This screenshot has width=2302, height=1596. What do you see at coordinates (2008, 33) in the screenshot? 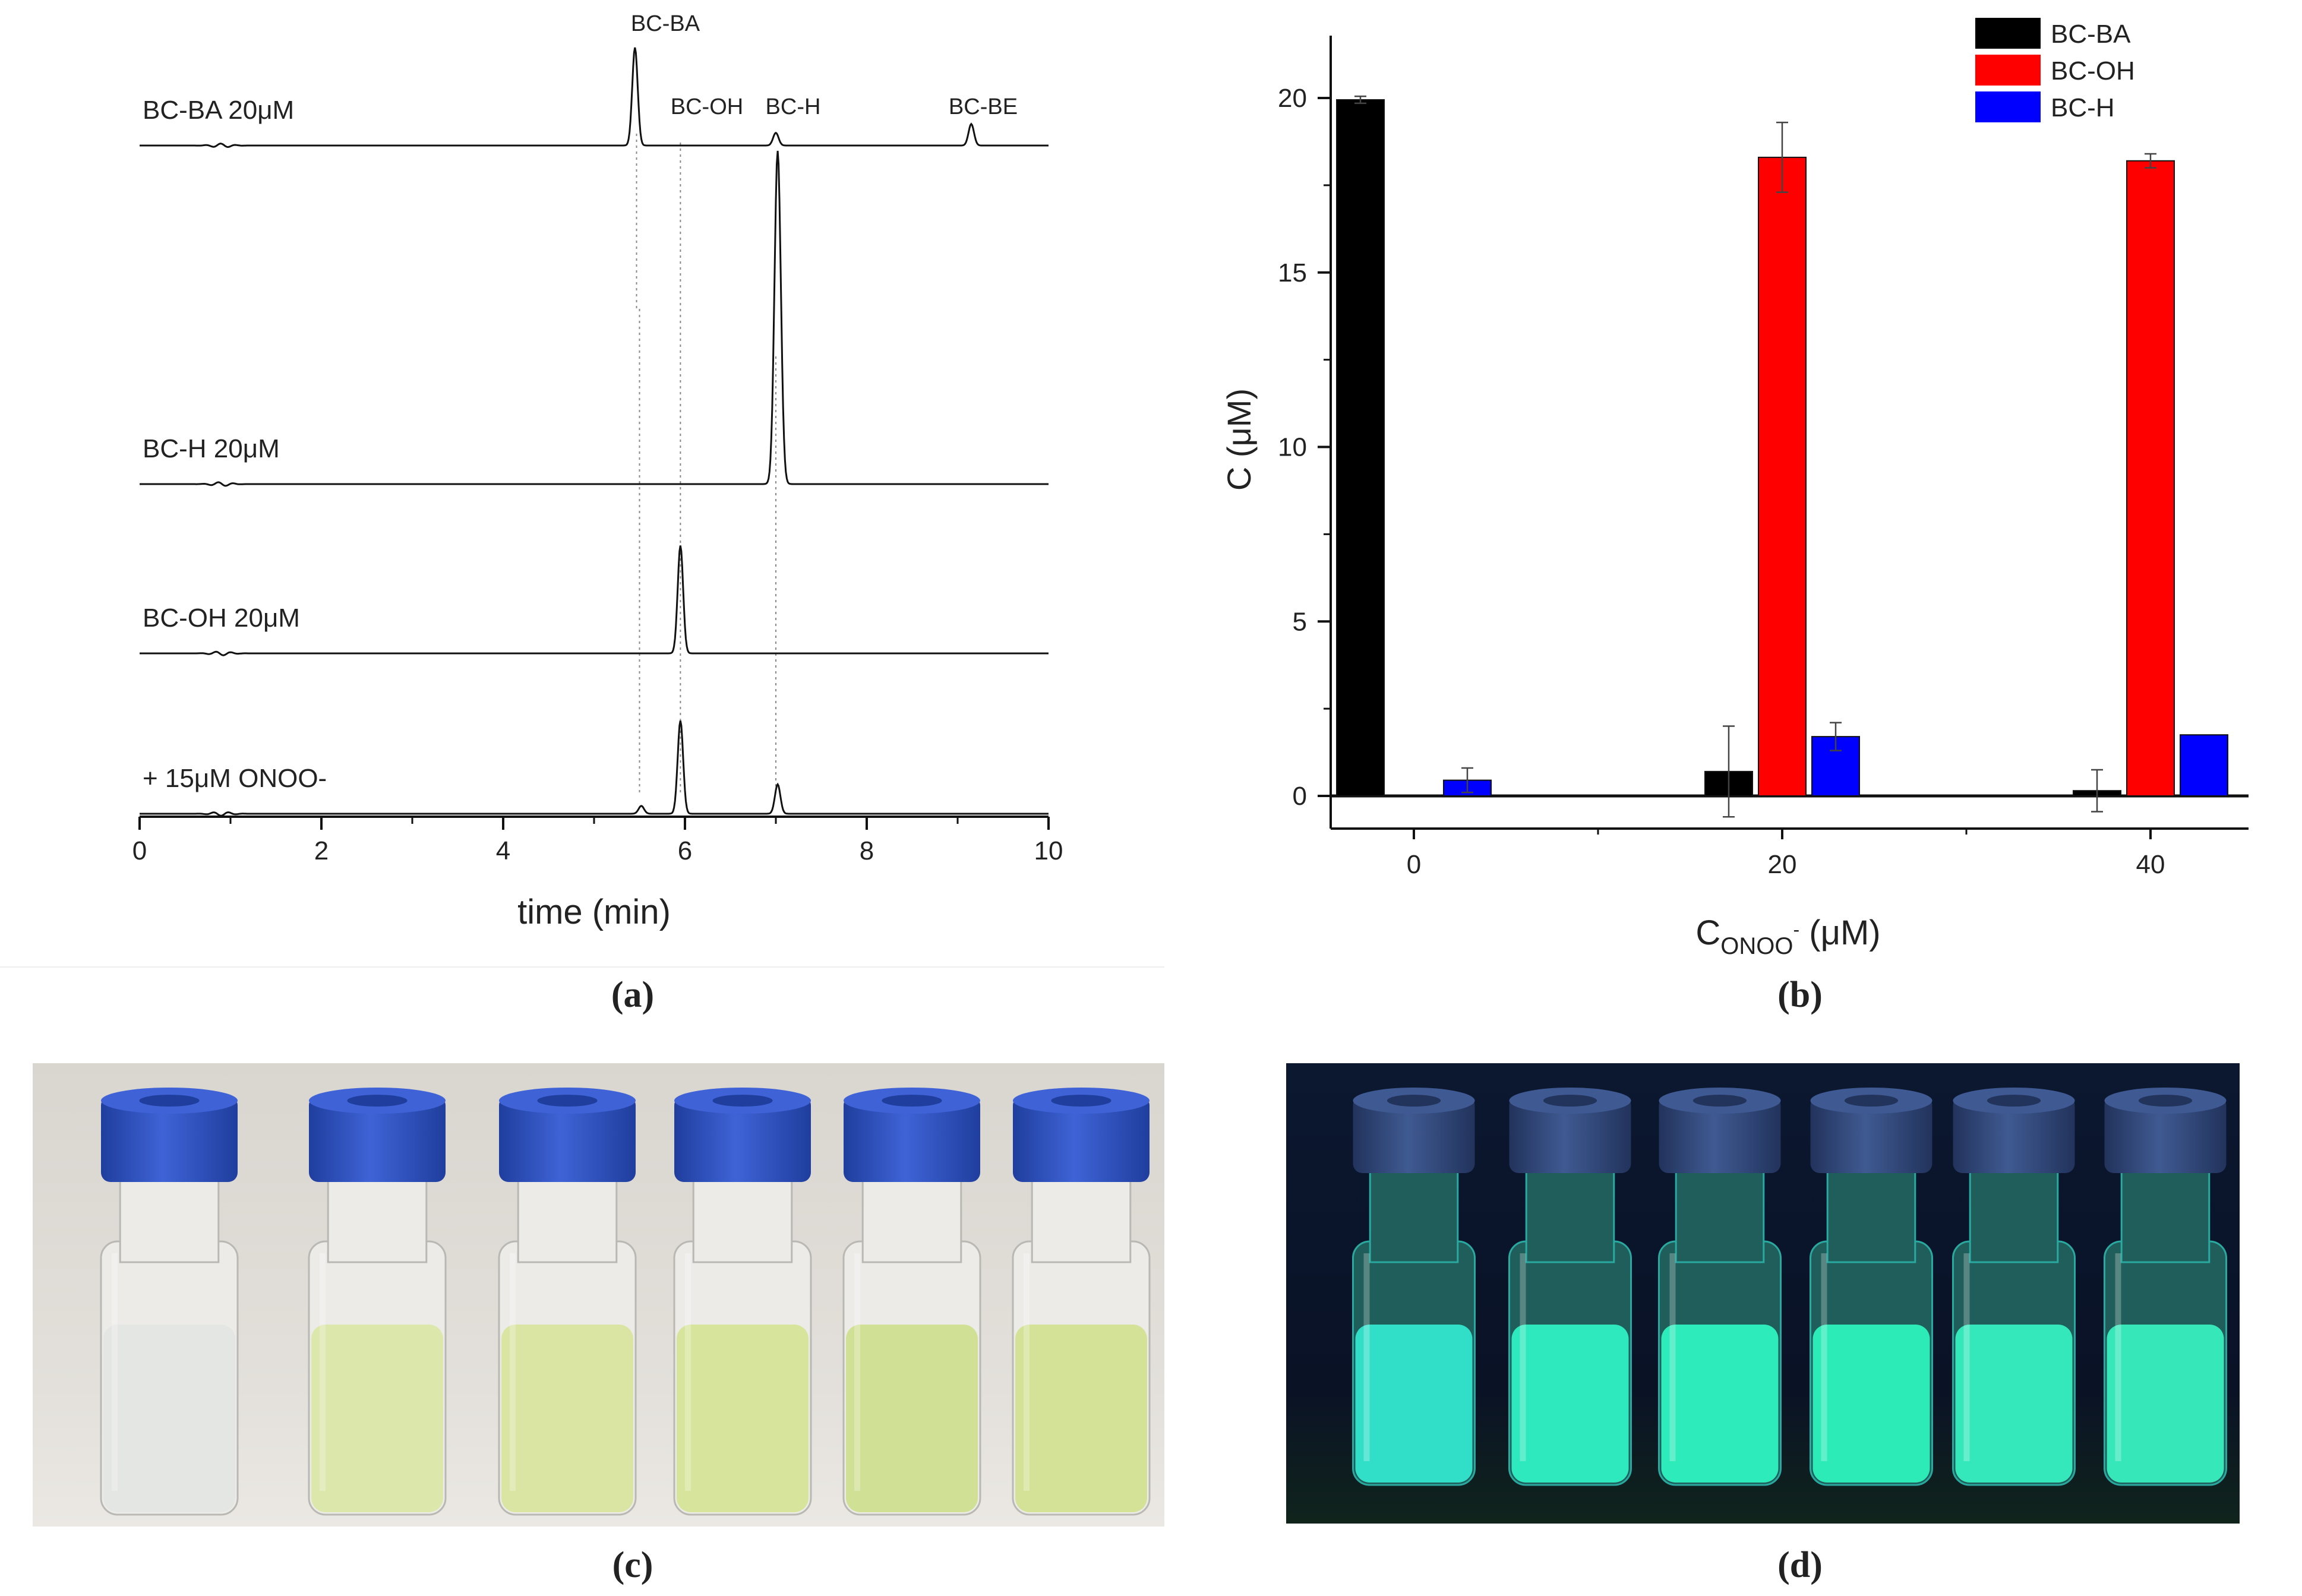
I see `legend-swatch-bc-ba` at bounding box center [2008, 33].